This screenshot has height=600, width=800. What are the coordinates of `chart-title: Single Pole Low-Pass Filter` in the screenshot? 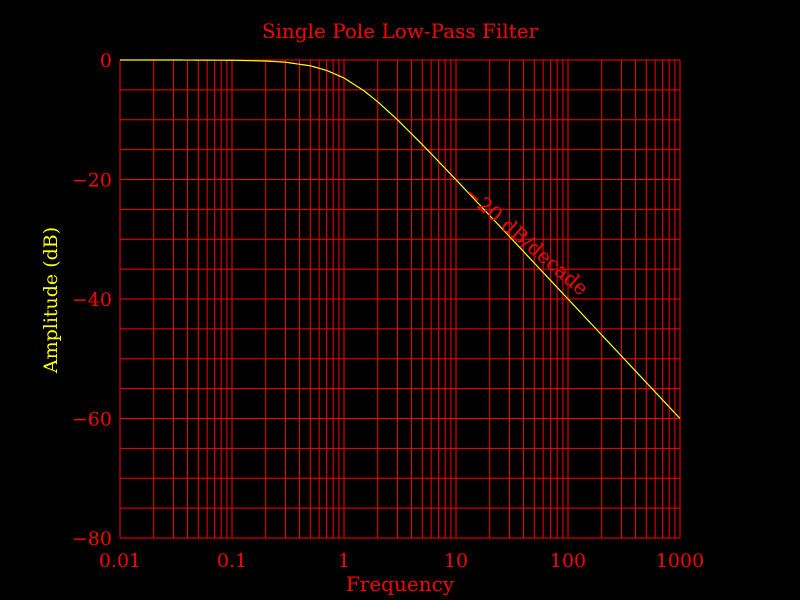 It's located at (400, 31).